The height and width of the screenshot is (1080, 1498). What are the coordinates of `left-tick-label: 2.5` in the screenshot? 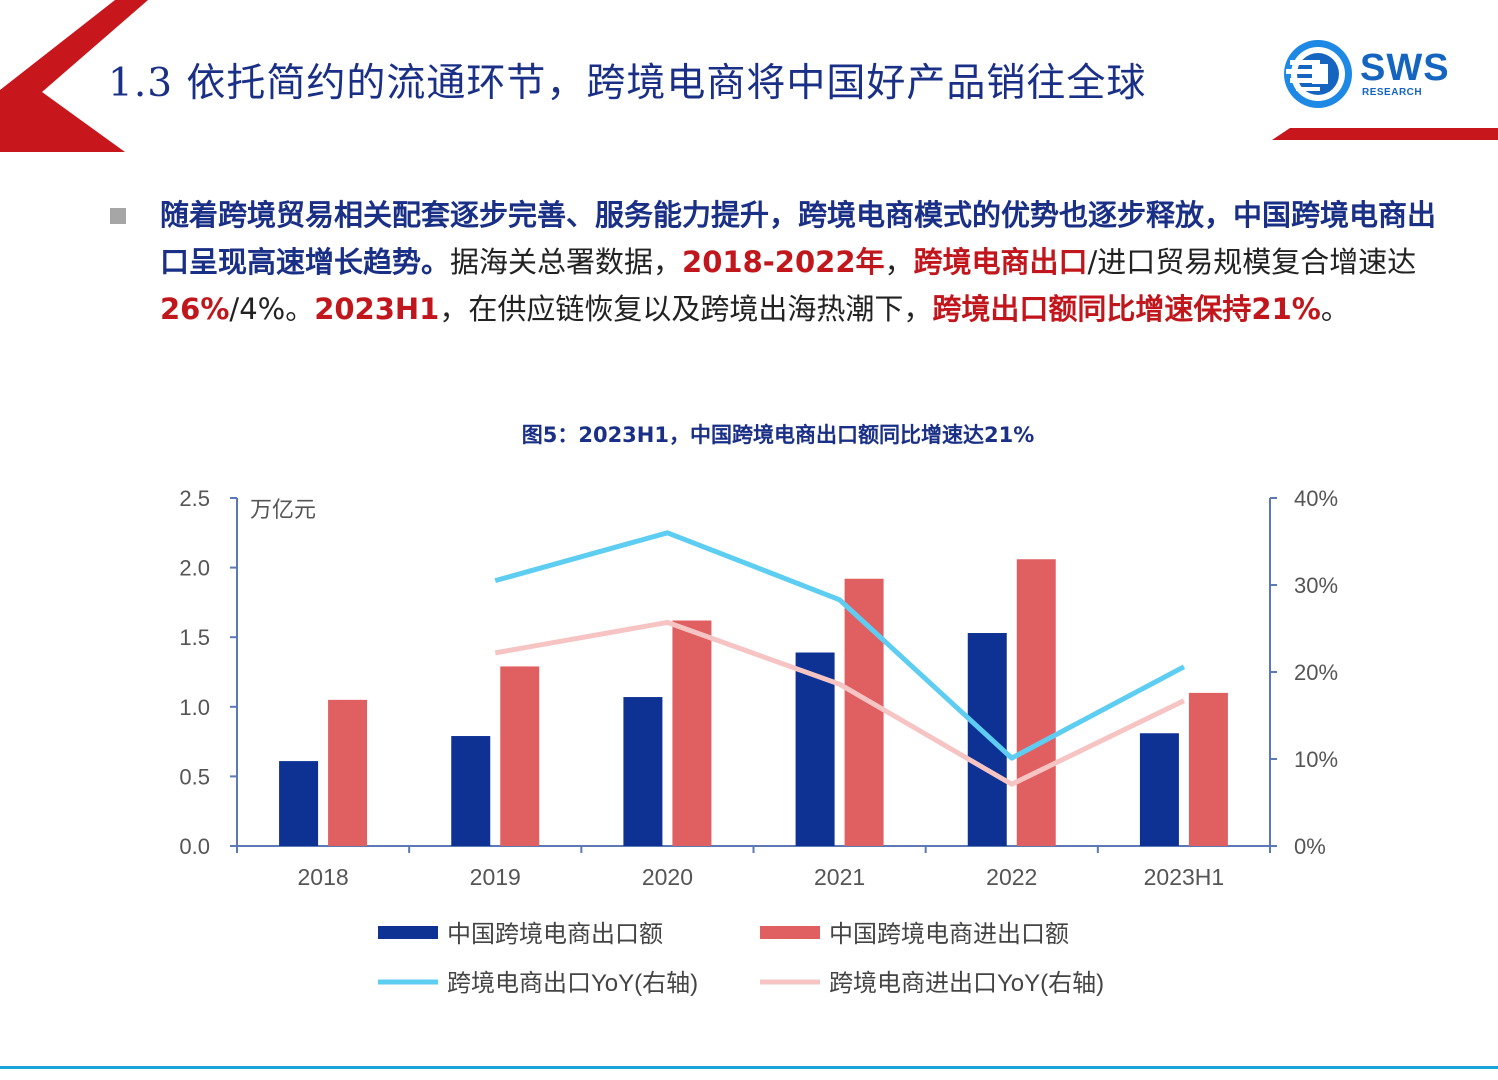 It's located at (194, 498).